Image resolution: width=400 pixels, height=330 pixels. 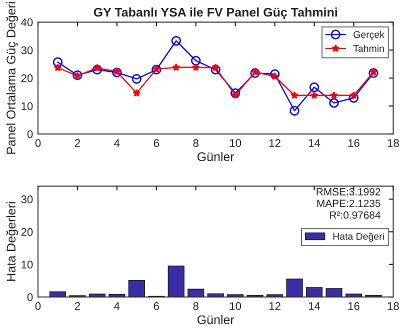 I want to click on y-axis-title: Hata Değerleri, so click(x=12, y=241).